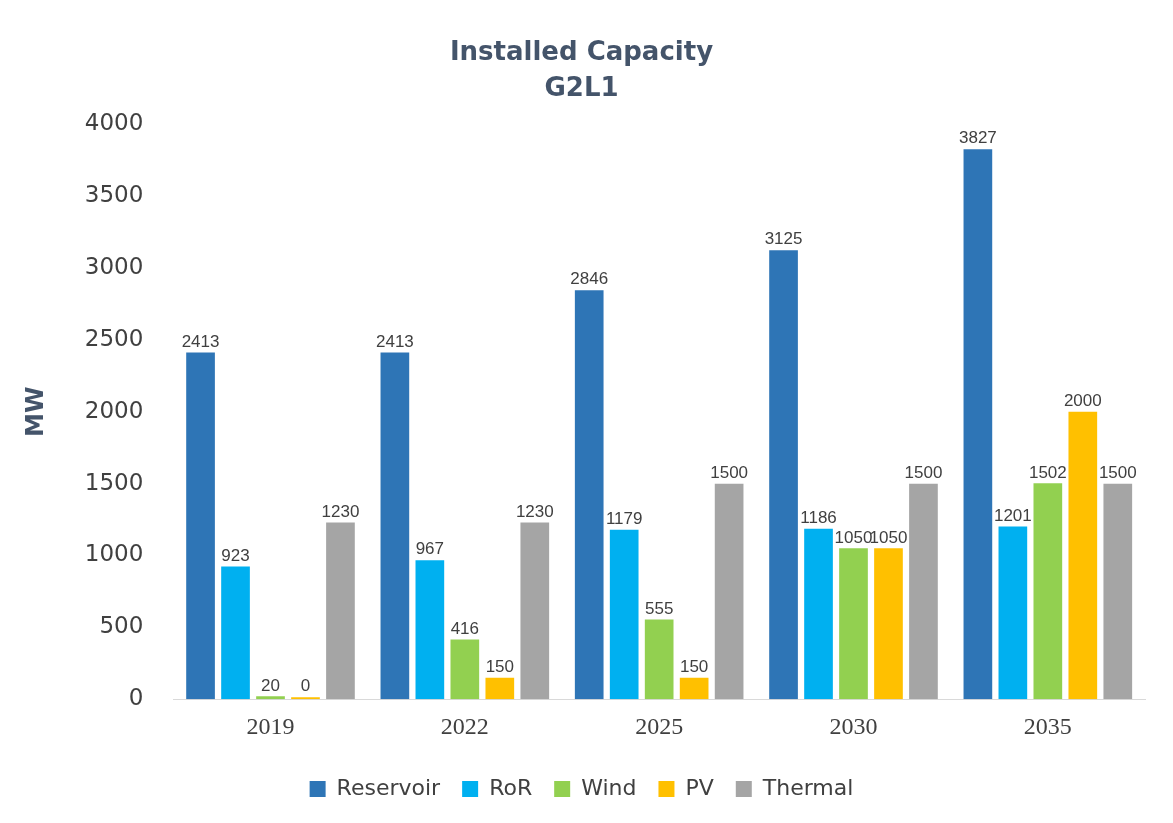 This screenshot has width=1173, height=823. What do you see at coordinates (114, 553) in the screenshot?
I see `y-tick-label: 1000` at bounding box center [114, 553].